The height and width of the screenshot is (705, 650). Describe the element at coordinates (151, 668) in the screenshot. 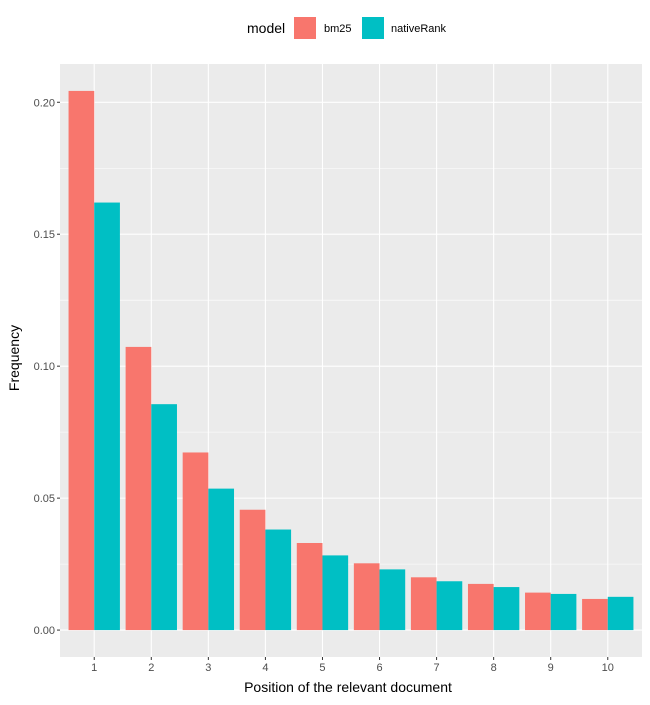

I see `x-tick-label: 2` at that location.